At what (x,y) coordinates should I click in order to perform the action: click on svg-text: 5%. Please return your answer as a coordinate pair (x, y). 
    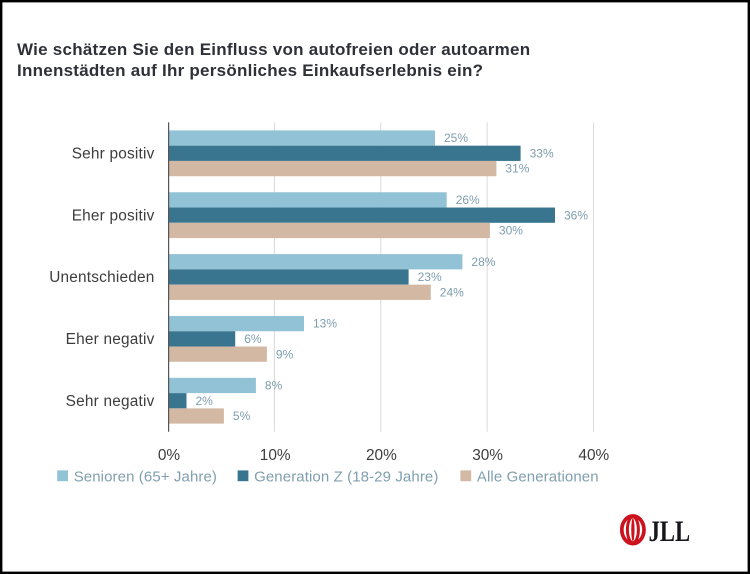
    Looking at the image, I should click on (242, 416).